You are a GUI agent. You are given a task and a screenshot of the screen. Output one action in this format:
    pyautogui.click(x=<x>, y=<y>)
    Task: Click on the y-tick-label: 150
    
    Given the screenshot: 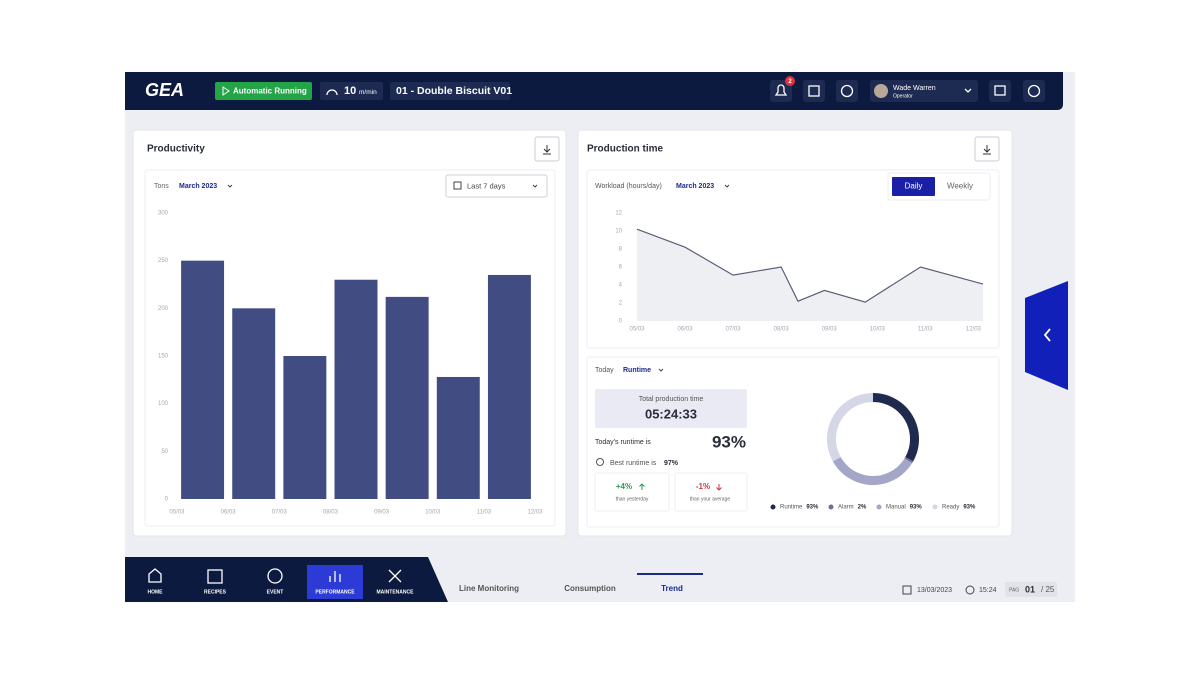 What is the action you would take?
    pyautogui.click(x=163, y=357)
    